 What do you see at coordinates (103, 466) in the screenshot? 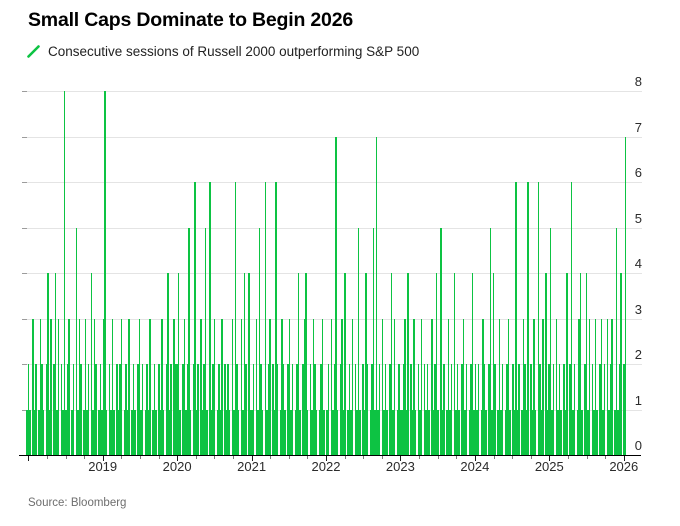
I see `x-axis-label: 2019` at bounding box center [103, 466].